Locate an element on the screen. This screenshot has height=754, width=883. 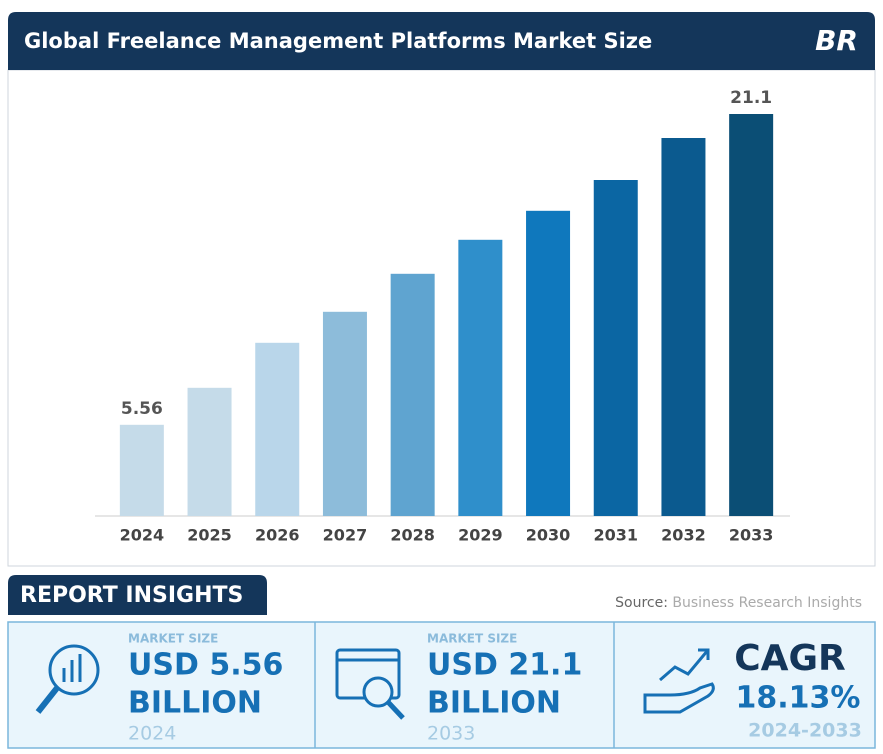
card-value: USD 21.1 is located at coordinates (504, 665).